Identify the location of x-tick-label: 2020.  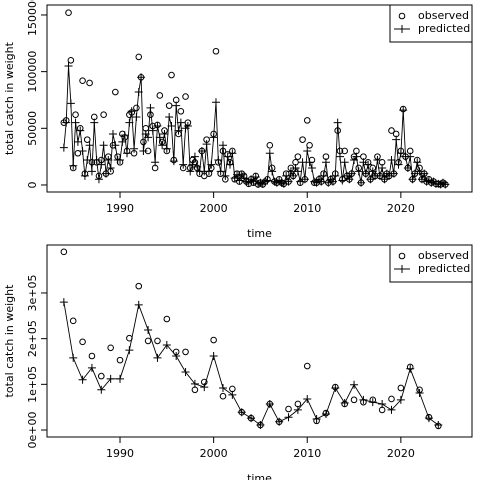
(401, 453).